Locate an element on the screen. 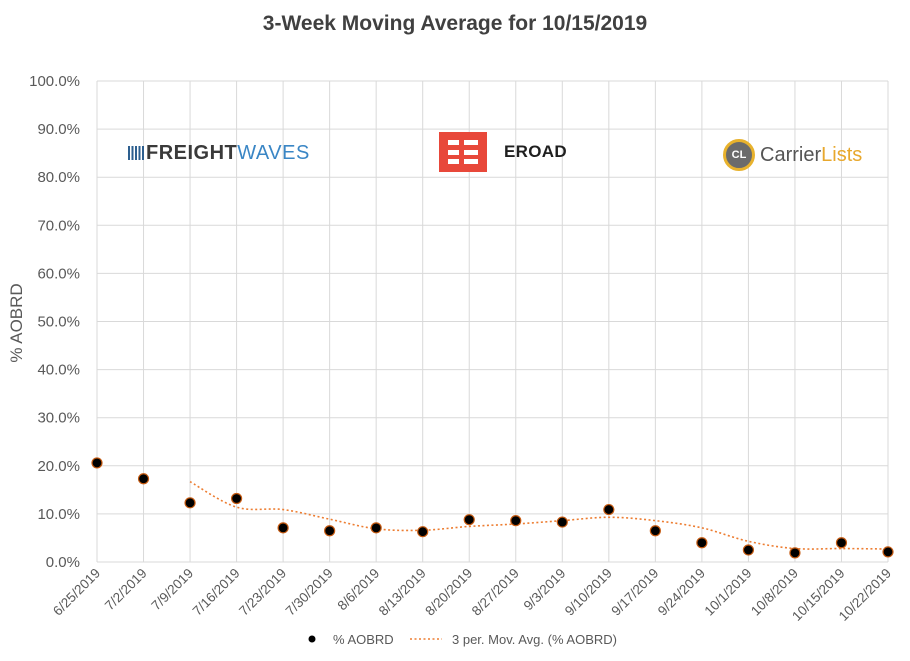 The image size is (910, 661). carrierlists-logo-text-1: Carrier is located at coordinates (791, 154).